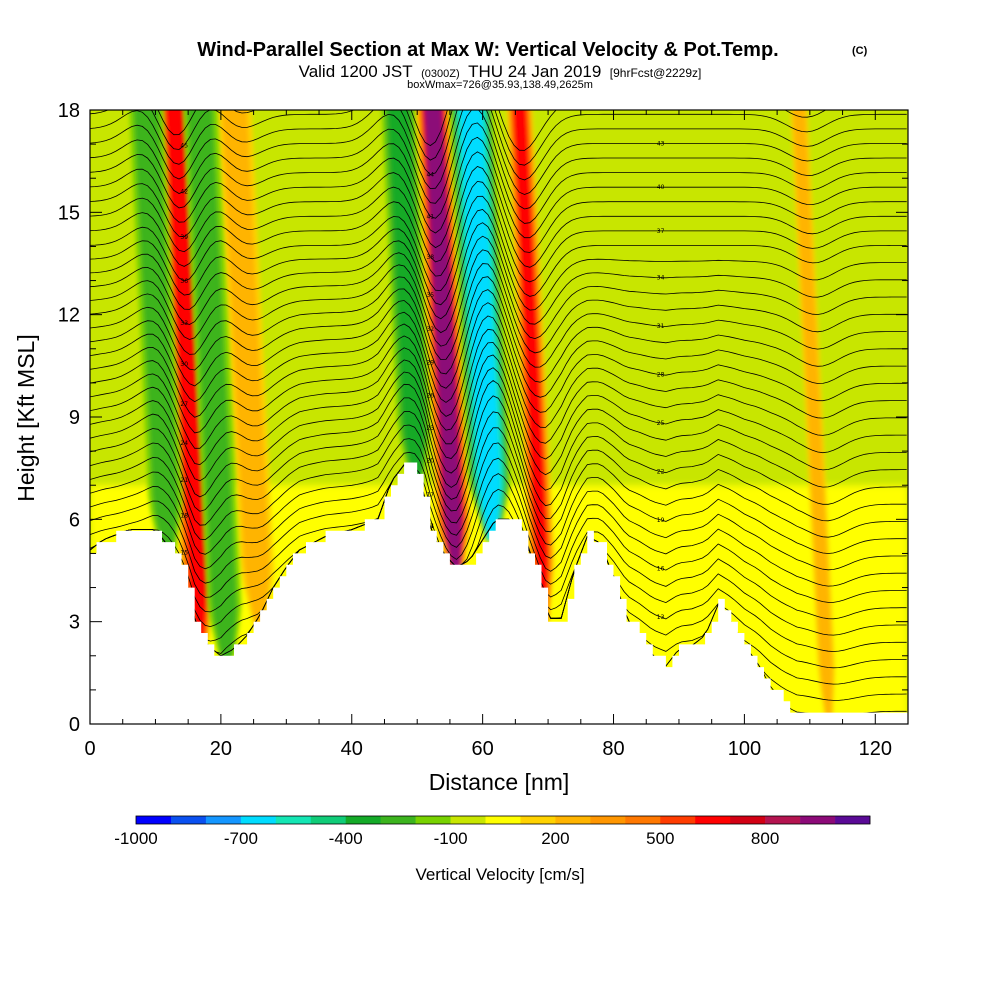 This screenshot has height=1000, width=1000. Describe the element at coordinates (430, 216) in the screenshot. I see `contour-label: 41` at that location.